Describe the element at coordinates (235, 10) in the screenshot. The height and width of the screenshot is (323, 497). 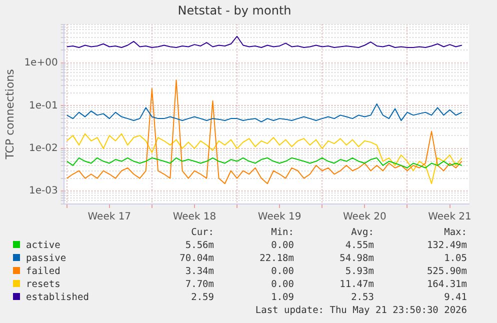
I see `chart-title: Netstat - by month` at that location.